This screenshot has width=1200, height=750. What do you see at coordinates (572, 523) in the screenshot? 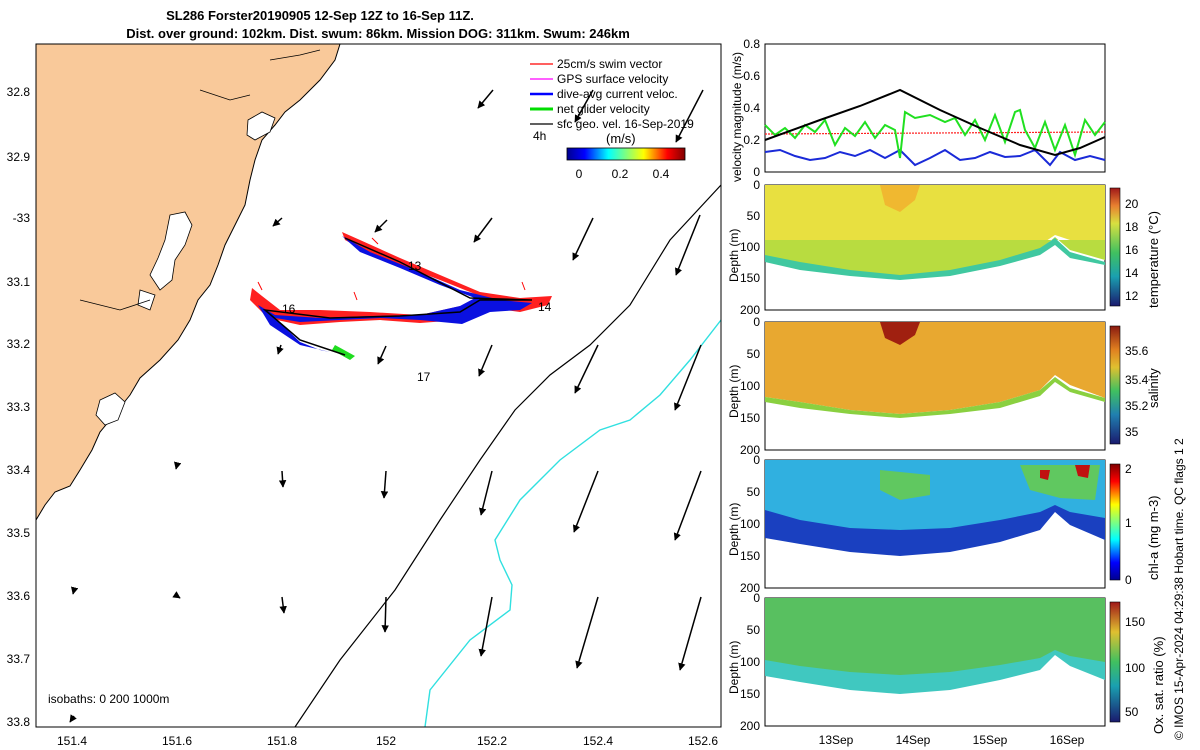
I see `isobath-1000m` at bounding box center [572, 523].